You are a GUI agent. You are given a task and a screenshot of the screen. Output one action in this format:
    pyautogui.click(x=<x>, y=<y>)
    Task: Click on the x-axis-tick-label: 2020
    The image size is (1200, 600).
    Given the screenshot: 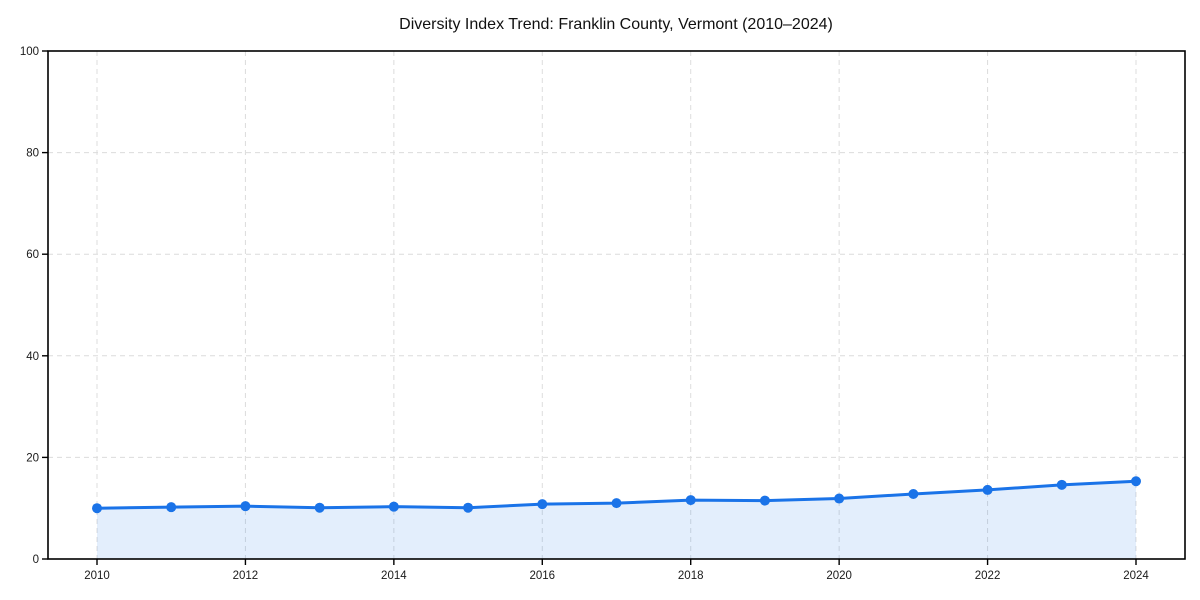 What is the action you would take?
    pyautogui.click(x=839, y=576)
    